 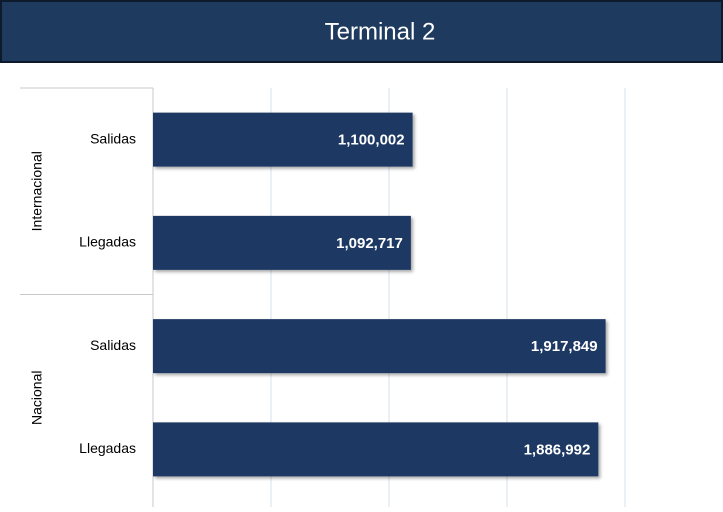 What do you see at coordinates (369, 243) in the screenshot?
I see `value-label: 1,092,717` at bounding box center [369, 243].